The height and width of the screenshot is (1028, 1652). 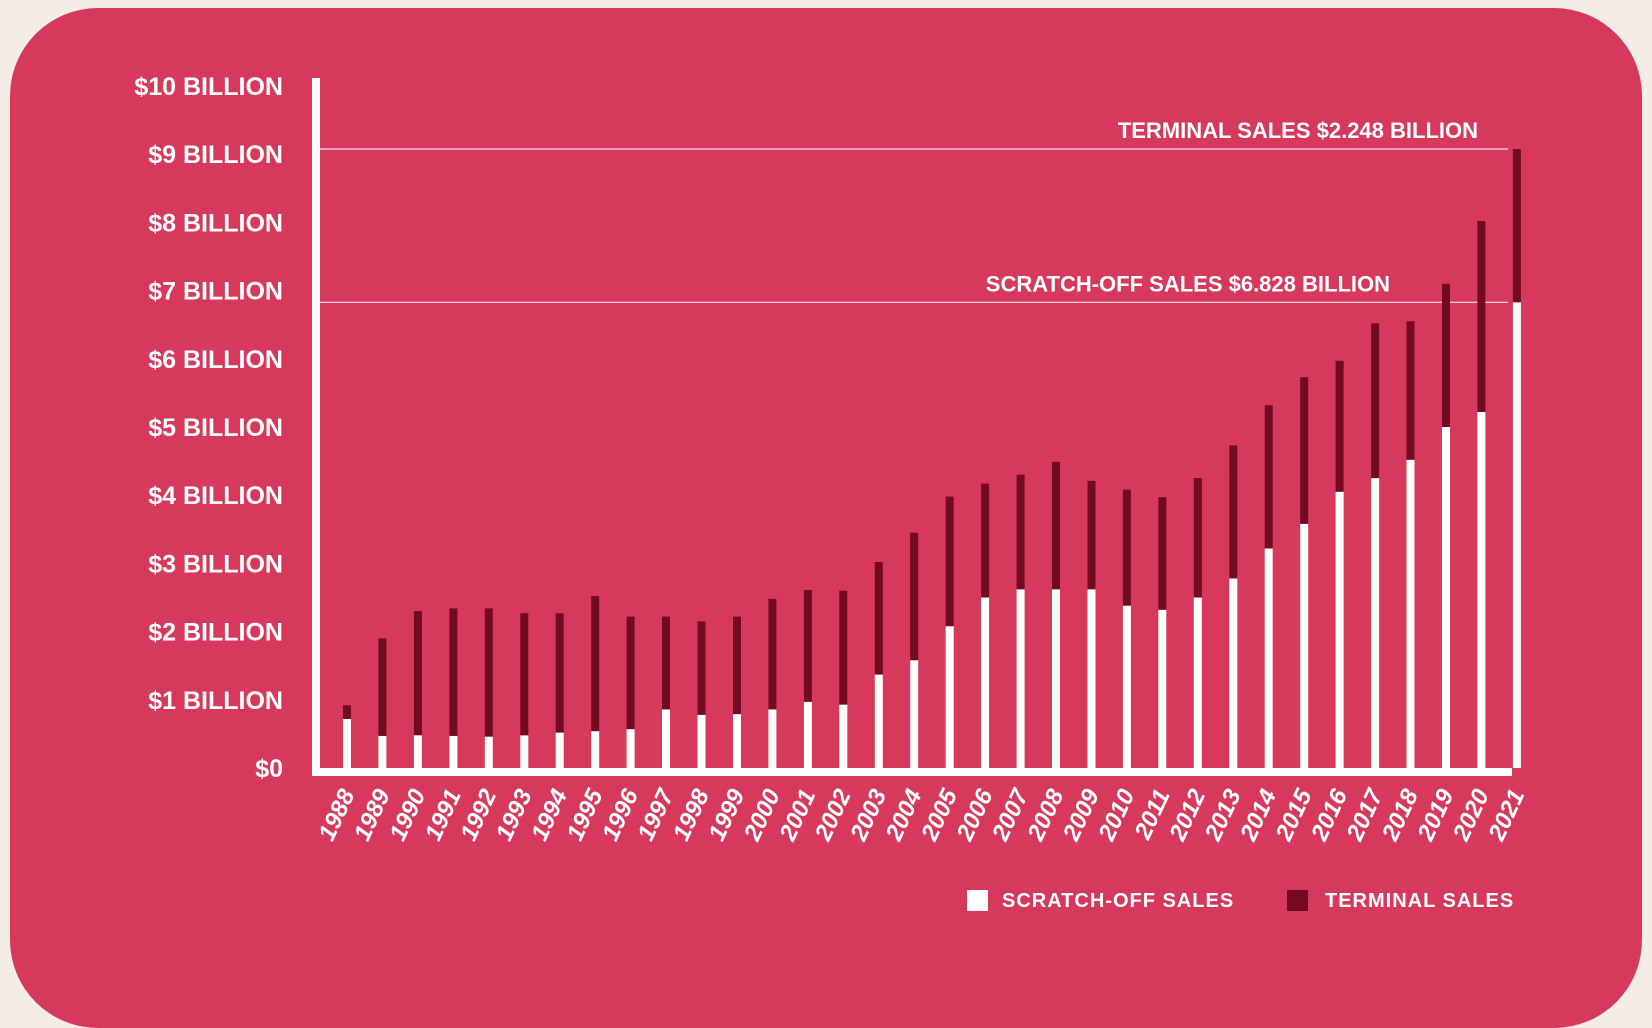 I want to click on bar-scratch-2015, so click(x=1304, y=645).